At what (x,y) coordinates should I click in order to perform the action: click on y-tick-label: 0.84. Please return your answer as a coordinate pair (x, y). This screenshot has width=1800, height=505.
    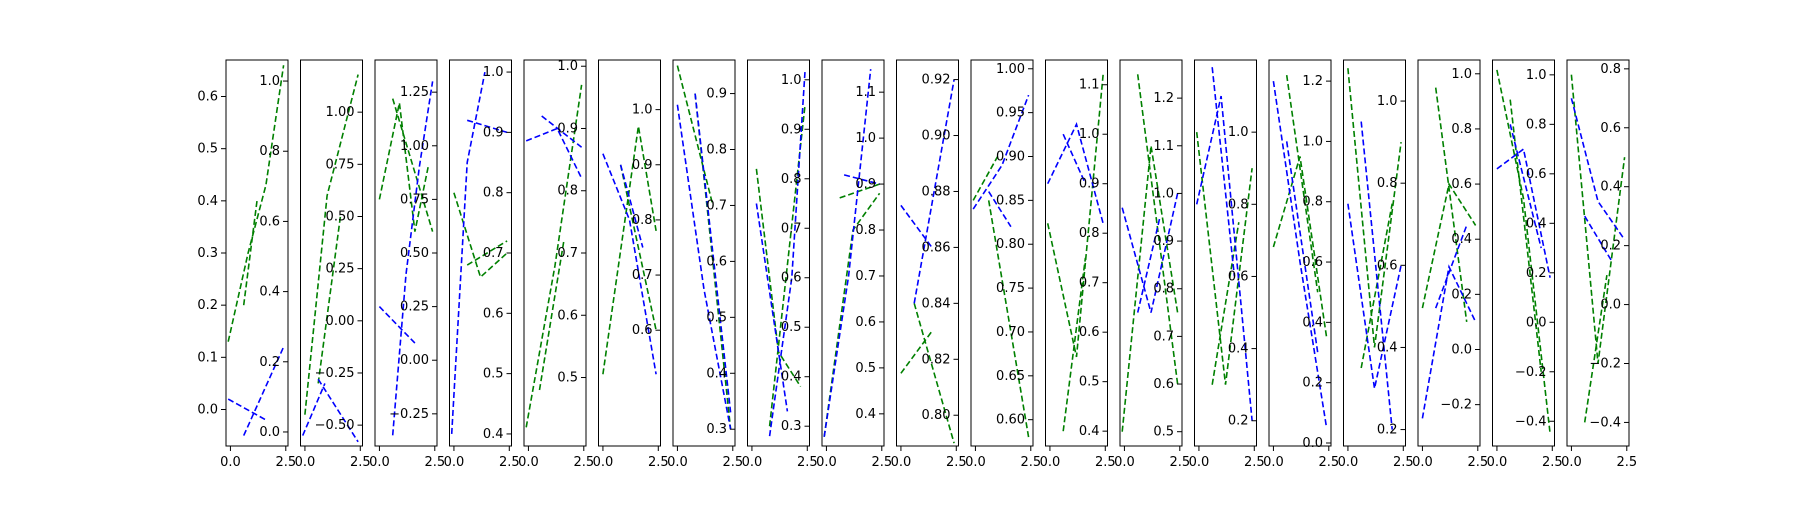
    Looking at the image, I should click on (936, 303).